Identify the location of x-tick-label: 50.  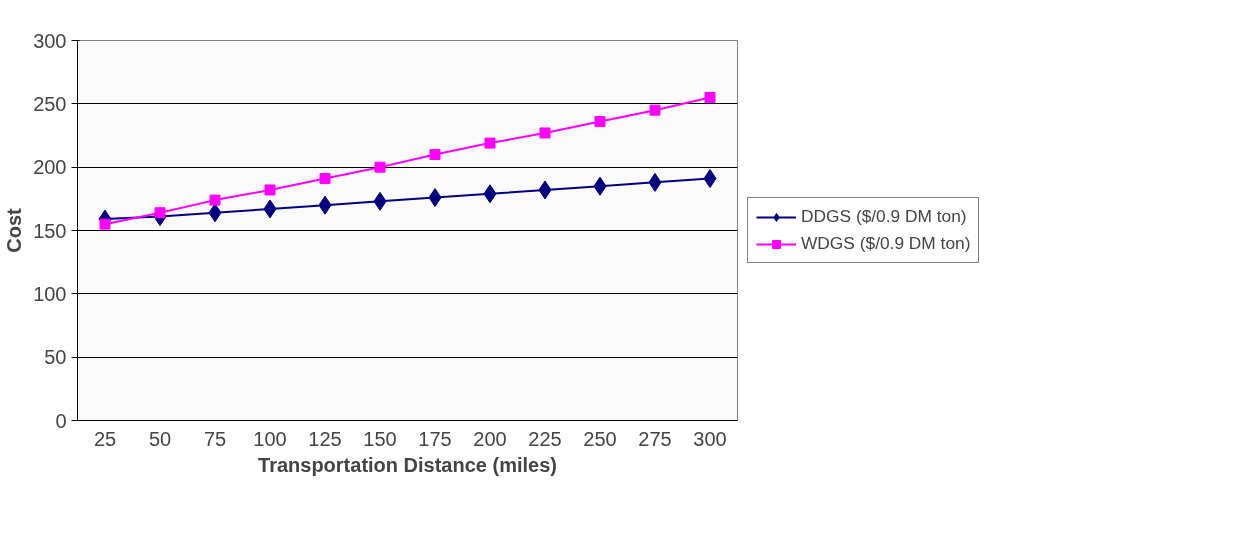
(160, 438).